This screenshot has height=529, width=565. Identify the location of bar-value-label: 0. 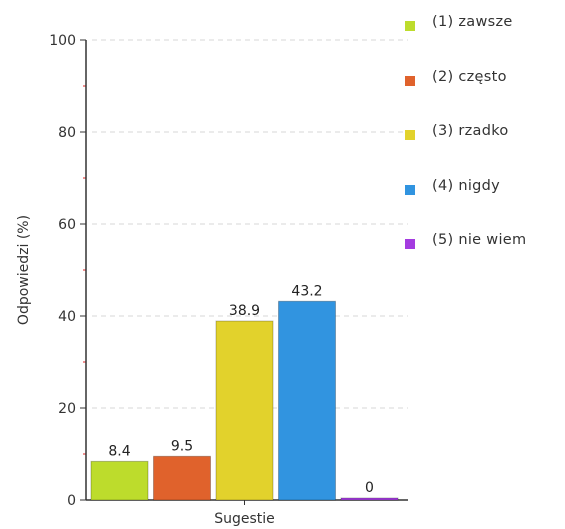
(369, 488).